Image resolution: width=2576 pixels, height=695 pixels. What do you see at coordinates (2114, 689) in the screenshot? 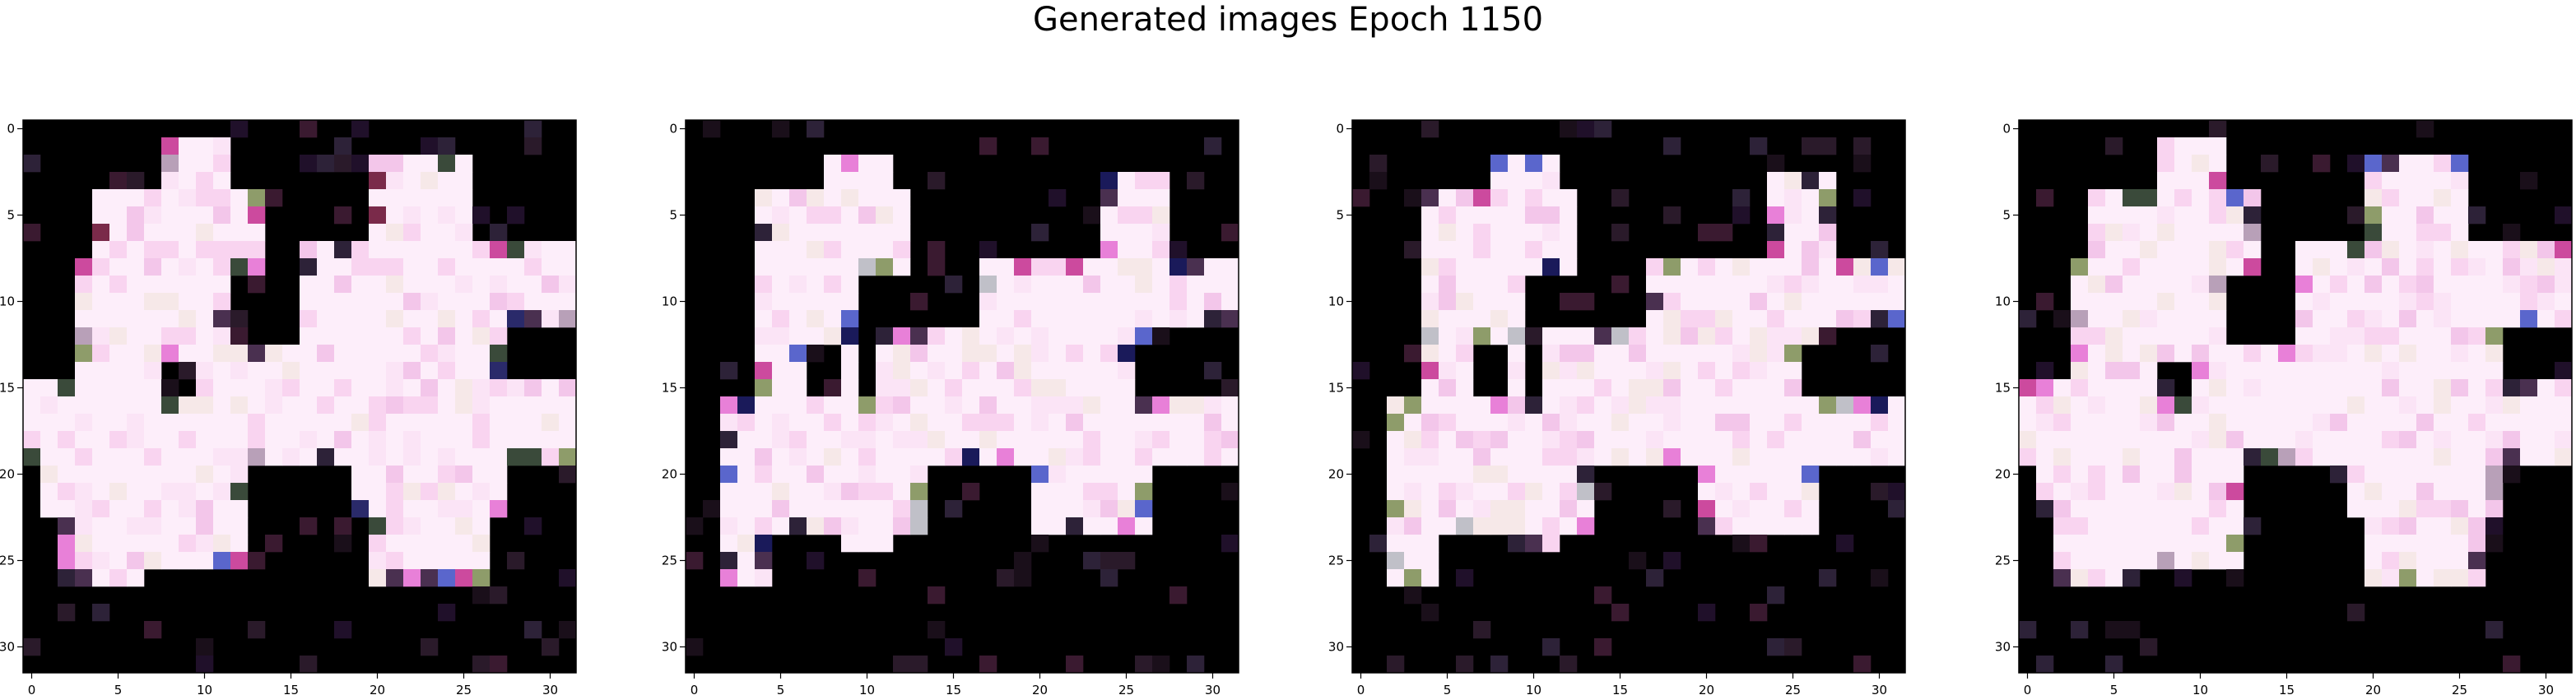
I see `x-tick-label: 5` at bounding box center [2114, 689].